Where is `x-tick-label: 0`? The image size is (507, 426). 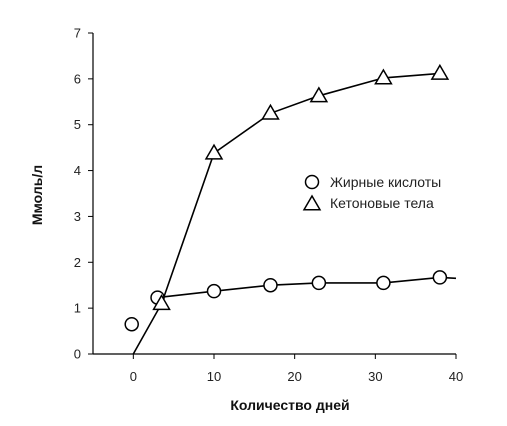 x-tick-label: 0 is located at coordinates (133, 376).